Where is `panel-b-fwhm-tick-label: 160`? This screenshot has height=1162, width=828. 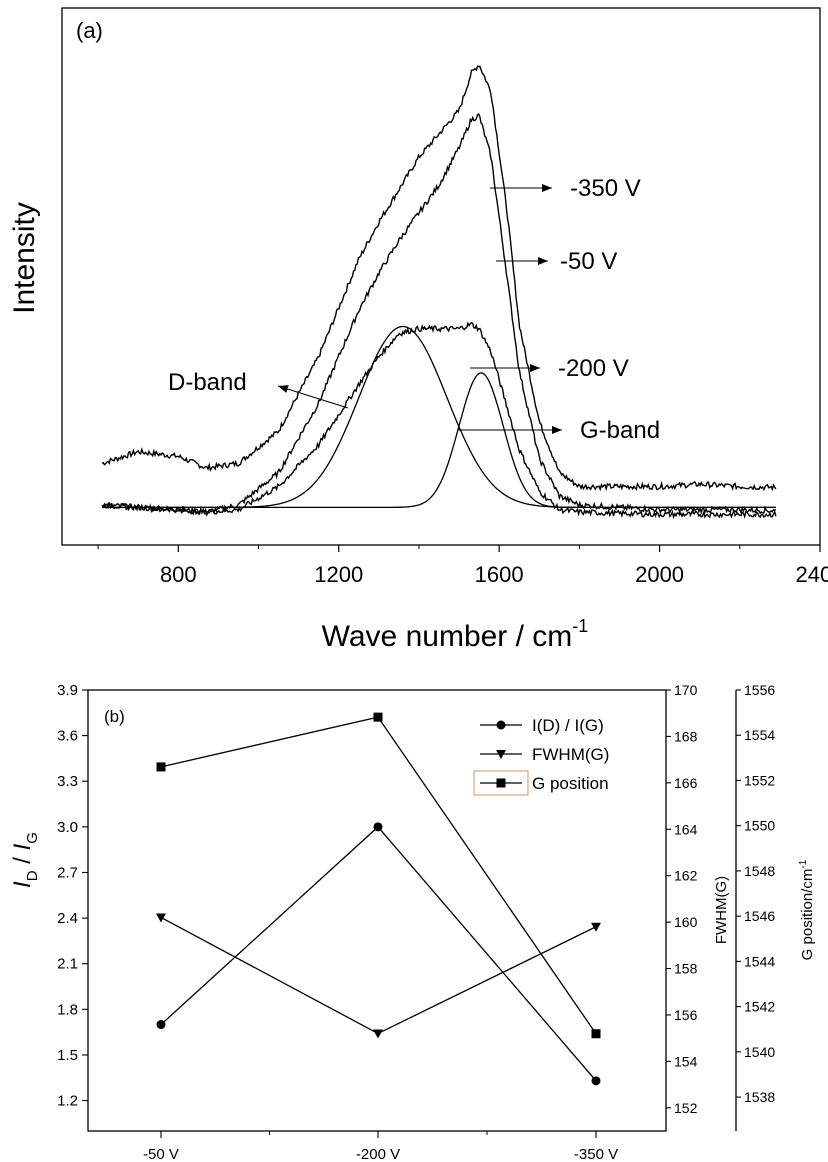
panel-b-fwhm-tick-label: 160 is located at coordinates (686, 922).